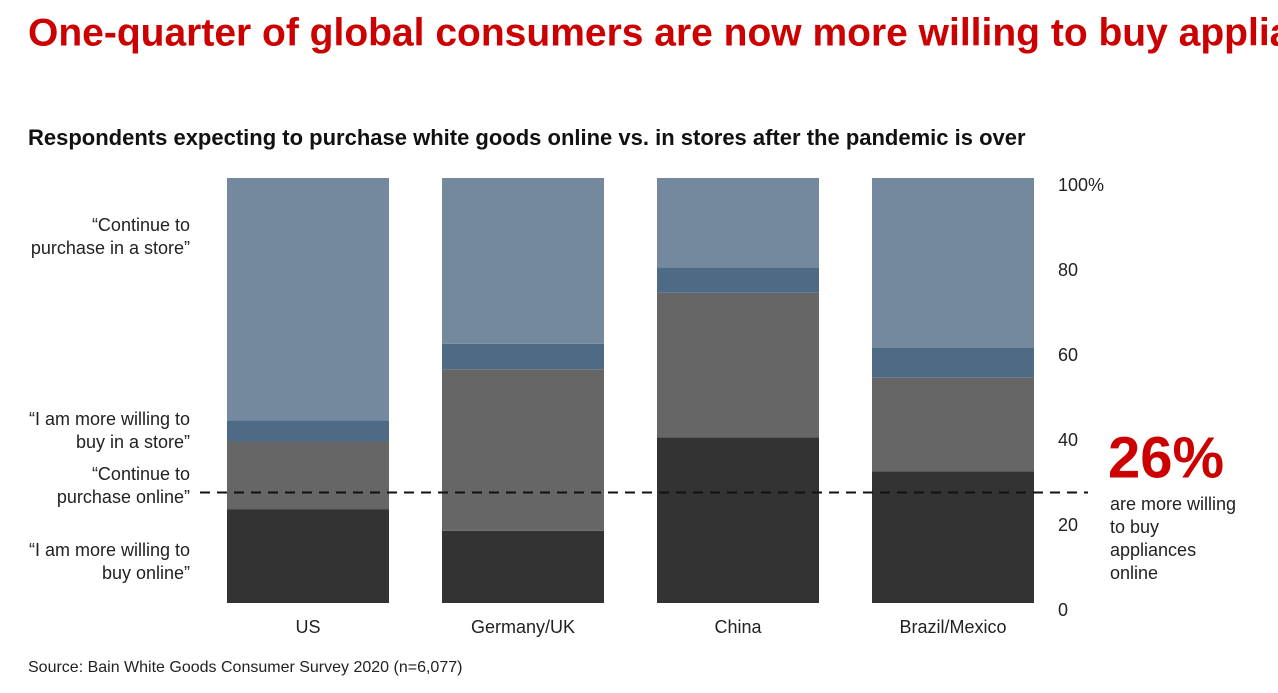 The height and width of the screenshot is (693, 1278). Describe the element at coordinates (738, 627) in the screenshot. I see `x-tick-label: China` at that location.